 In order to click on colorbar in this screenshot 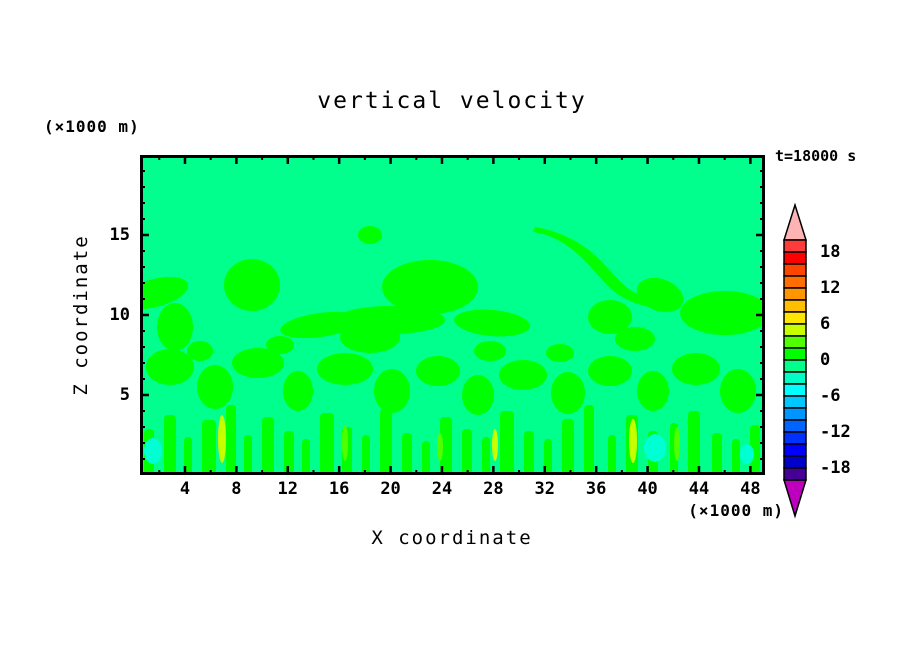, I will do `click(800, 361)`.